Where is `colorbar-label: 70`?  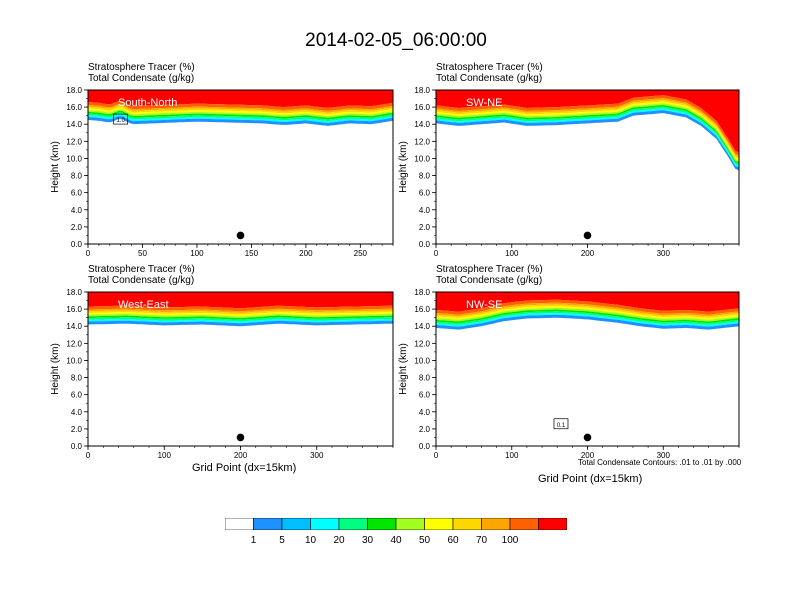 colorbar-label: 70 is located at coordinates (481, 540).